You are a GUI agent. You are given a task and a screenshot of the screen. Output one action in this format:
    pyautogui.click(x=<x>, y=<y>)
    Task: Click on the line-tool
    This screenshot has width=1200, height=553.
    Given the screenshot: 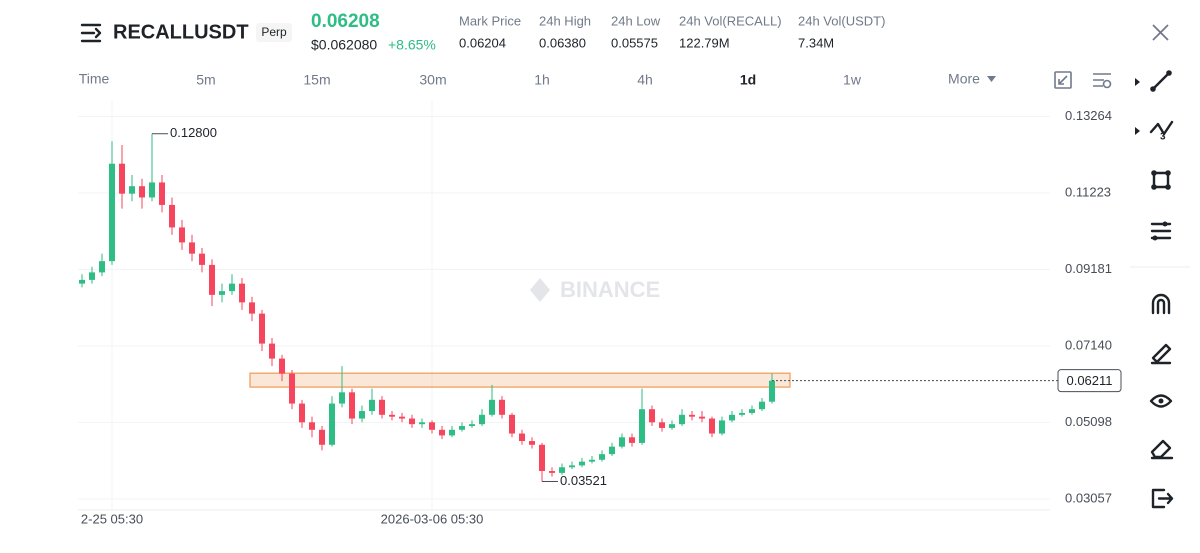 What is the action you would take?
    pyautogui.click(x=1161, y=81)
    